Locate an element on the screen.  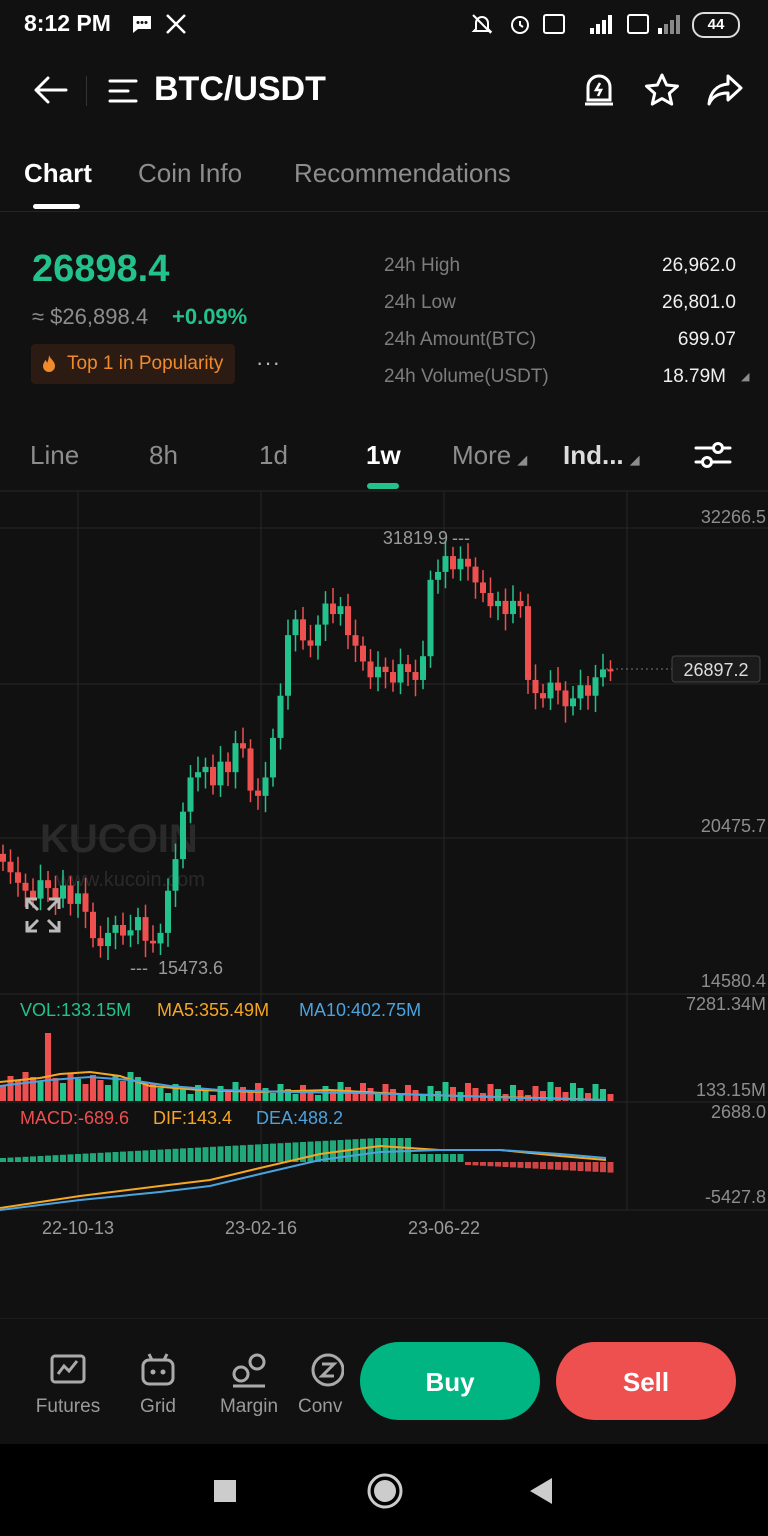
recents-icon is located at coordinates (225, 1491).